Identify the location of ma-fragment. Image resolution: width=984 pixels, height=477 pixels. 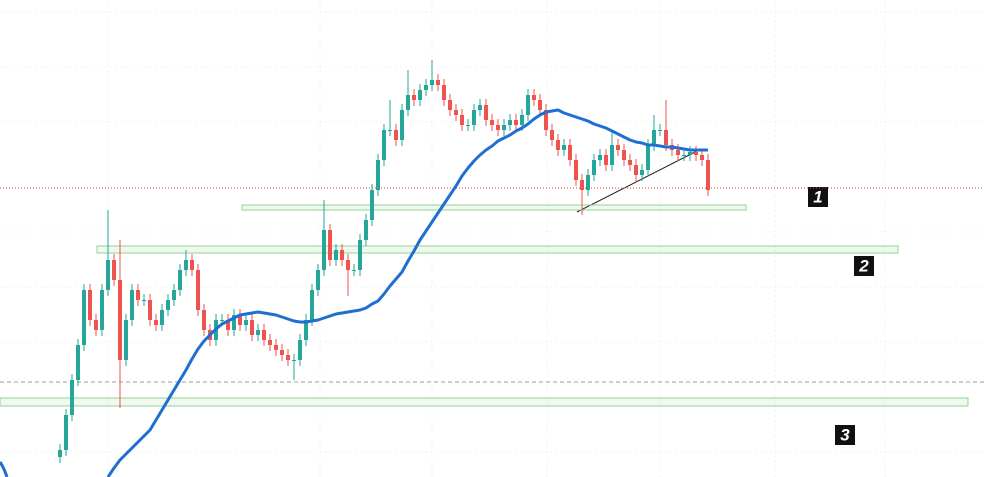
(4, 469).